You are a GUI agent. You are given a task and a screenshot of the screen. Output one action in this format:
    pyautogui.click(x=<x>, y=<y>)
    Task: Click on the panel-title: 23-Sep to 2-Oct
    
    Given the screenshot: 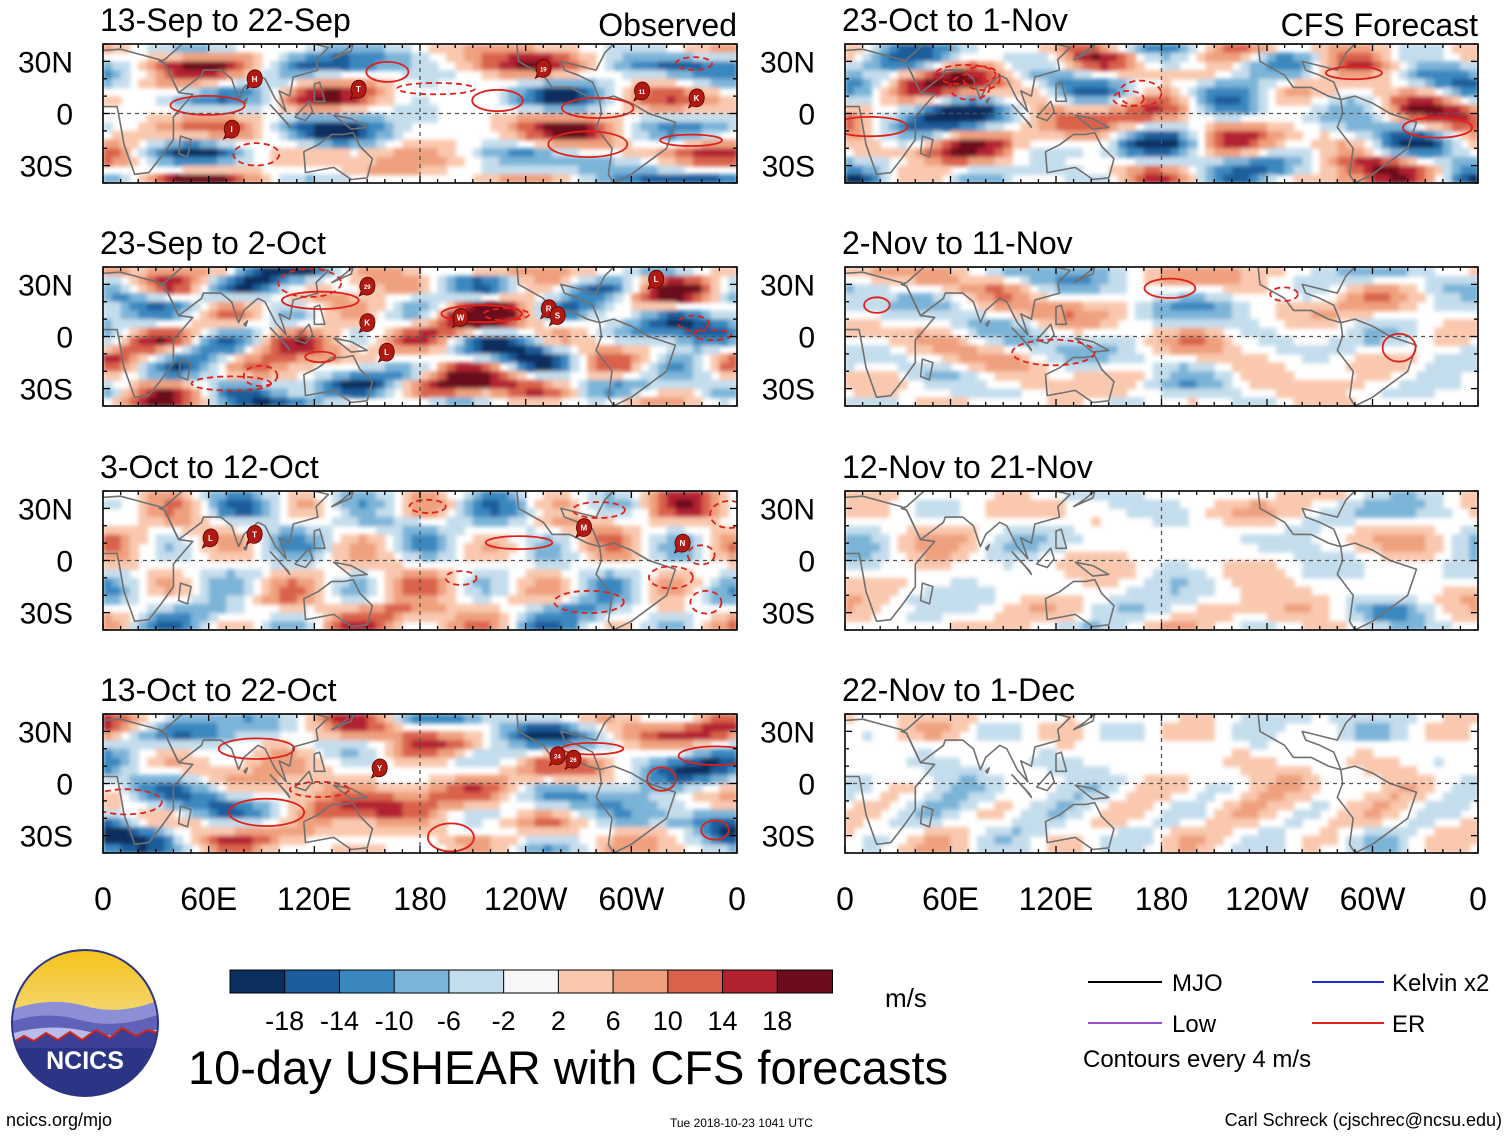 What is the action you would take?
    pyautogui.click(x=213, y=243)
    